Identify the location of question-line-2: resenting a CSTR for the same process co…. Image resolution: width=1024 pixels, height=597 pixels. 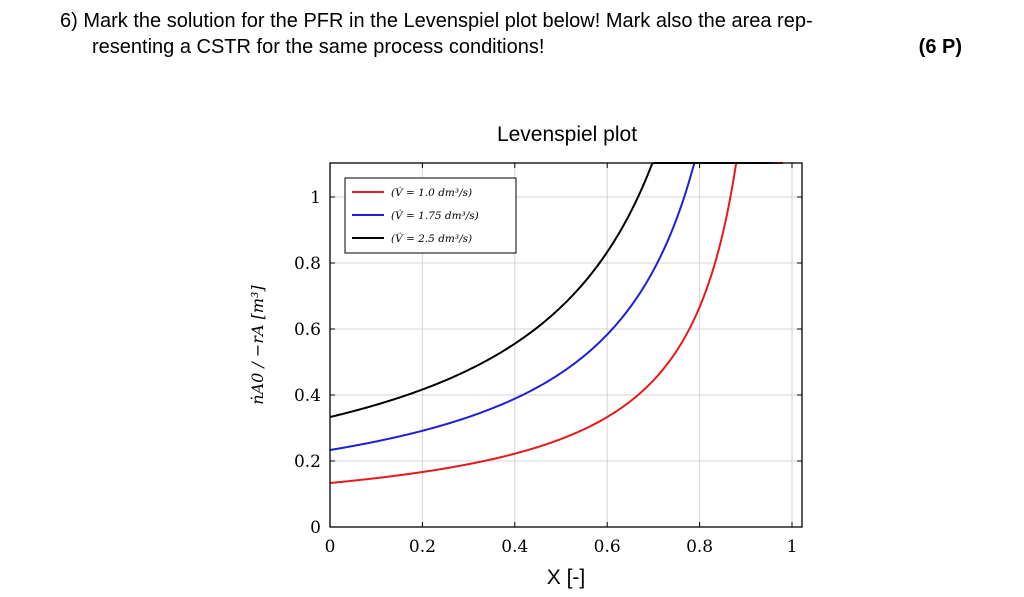
(318, 47).